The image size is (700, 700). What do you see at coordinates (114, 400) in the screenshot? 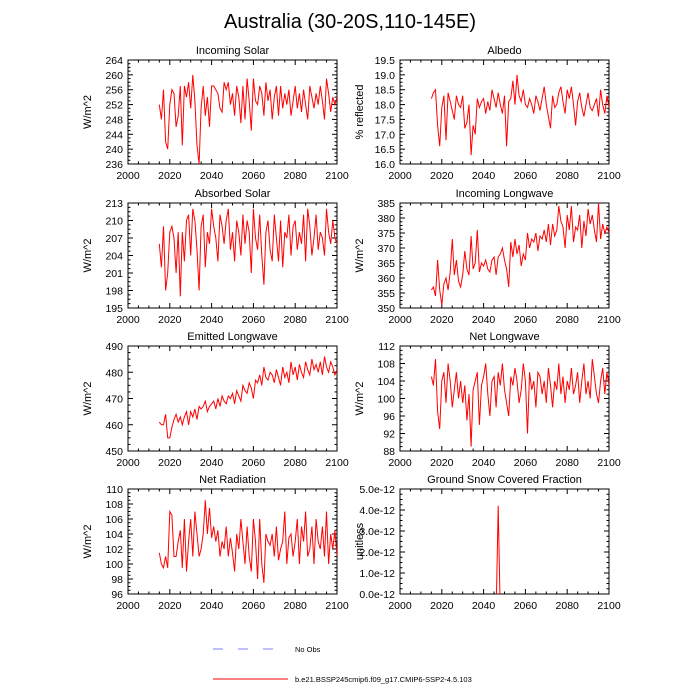
I see `y-tick-label: 470` at bounding box center [114, 400].